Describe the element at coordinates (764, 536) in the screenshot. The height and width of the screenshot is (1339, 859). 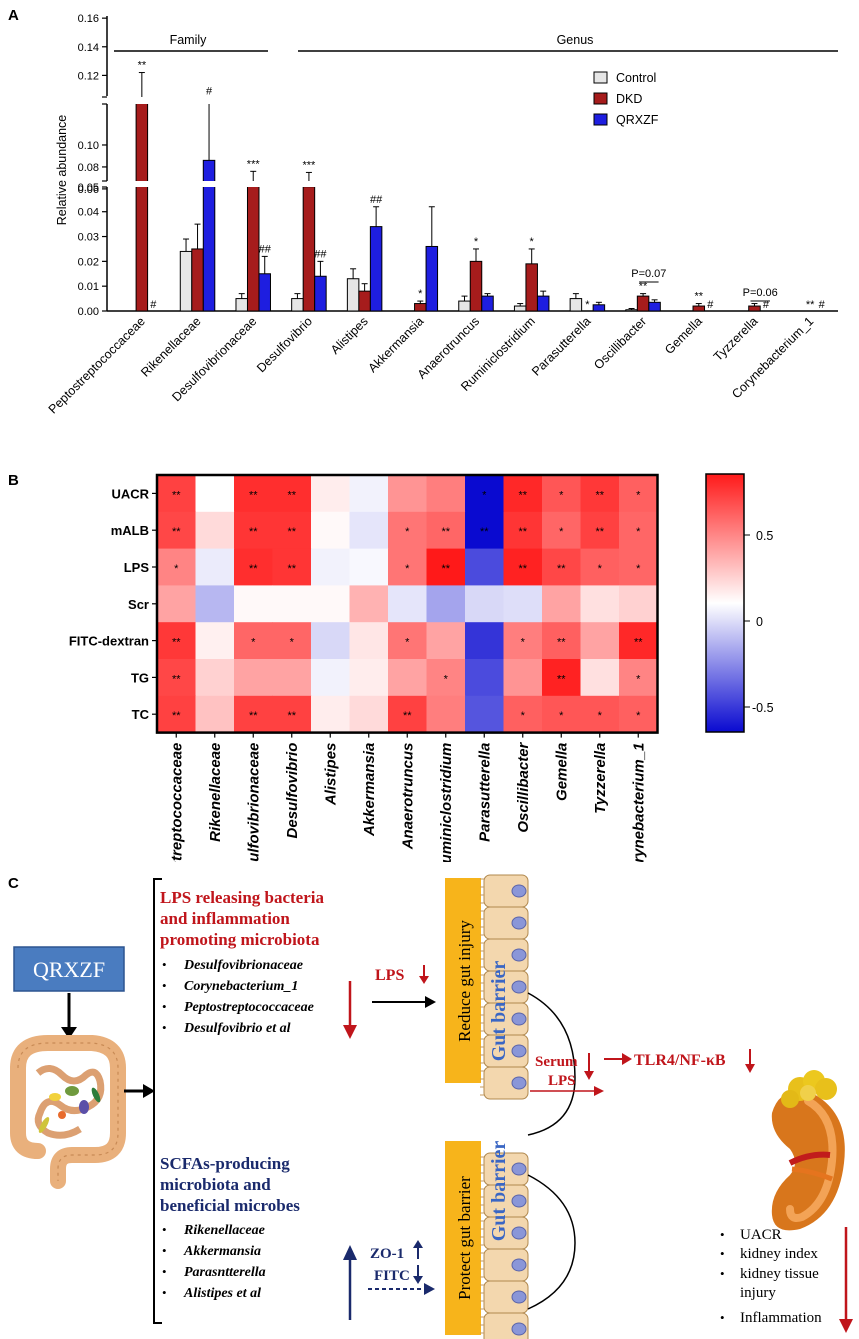
I see `colorbar-tick-0.5: 0.5` at that location.